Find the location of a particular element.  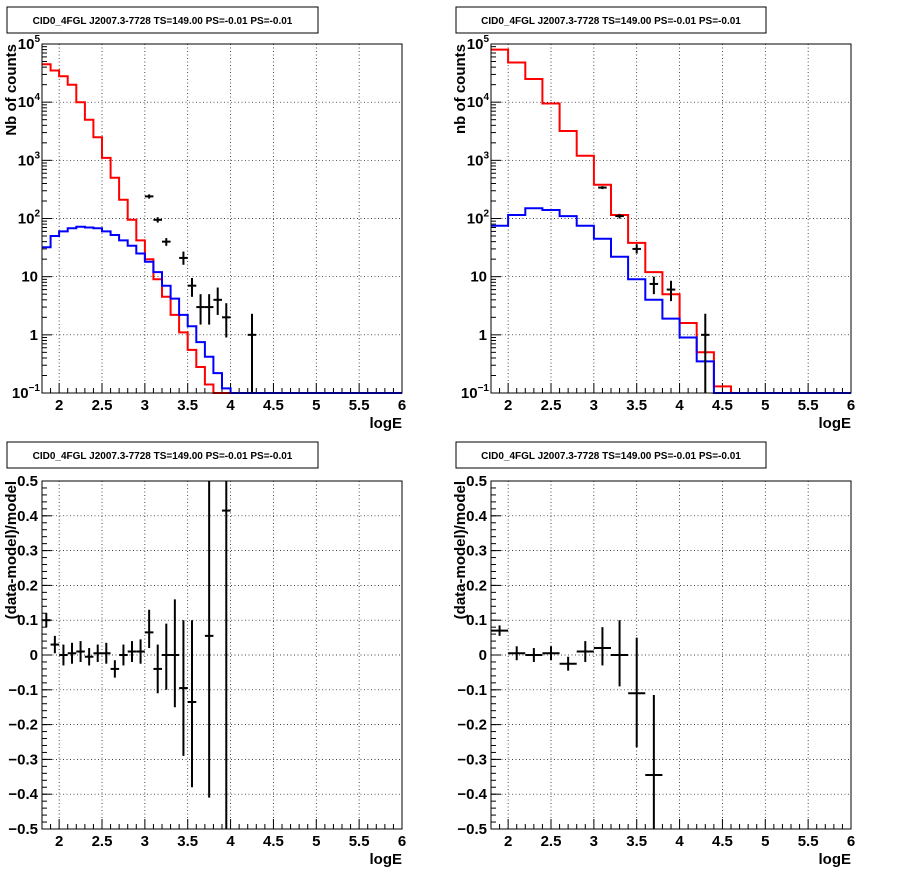

y-tick-label: 10 is located at coordinates (478, 277).